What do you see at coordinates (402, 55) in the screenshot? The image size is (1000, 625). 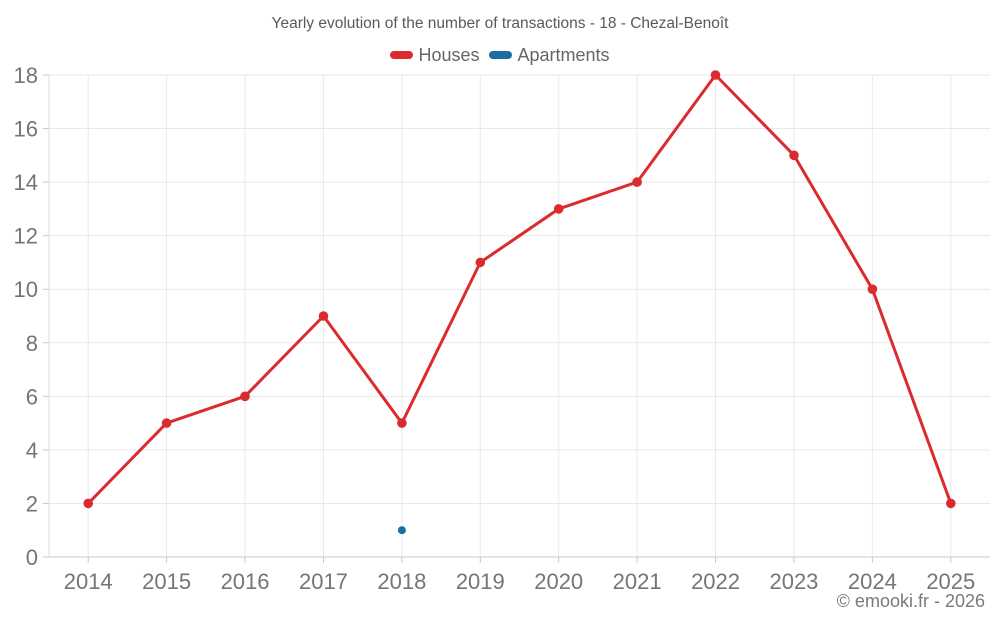 I see `houses-swatch-icon` at bounding box center [402, 55].